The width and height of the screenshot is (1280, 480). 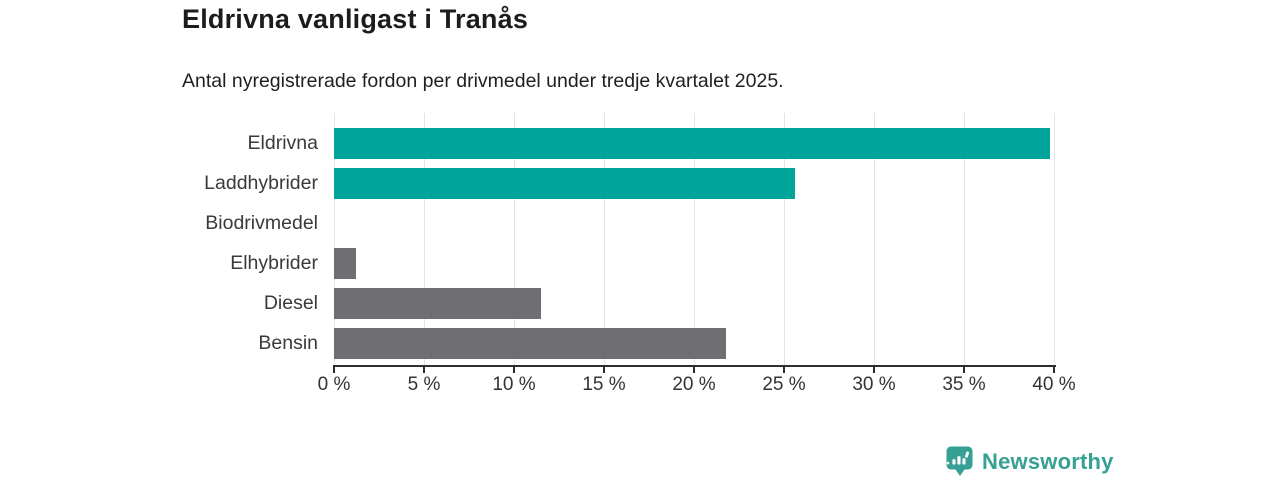 I want to click on tick-label-8: 40 %, so click(x=1054, y=384).